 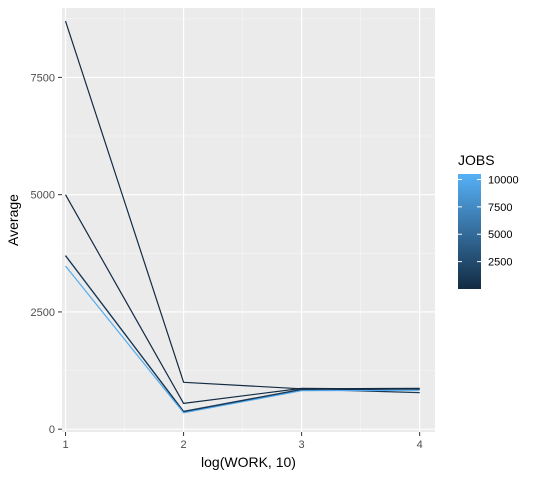 What do you see at coordinates (500, 235) in the screenshot?
I see `legend-label: 5000` at bounding box center [500, 235].